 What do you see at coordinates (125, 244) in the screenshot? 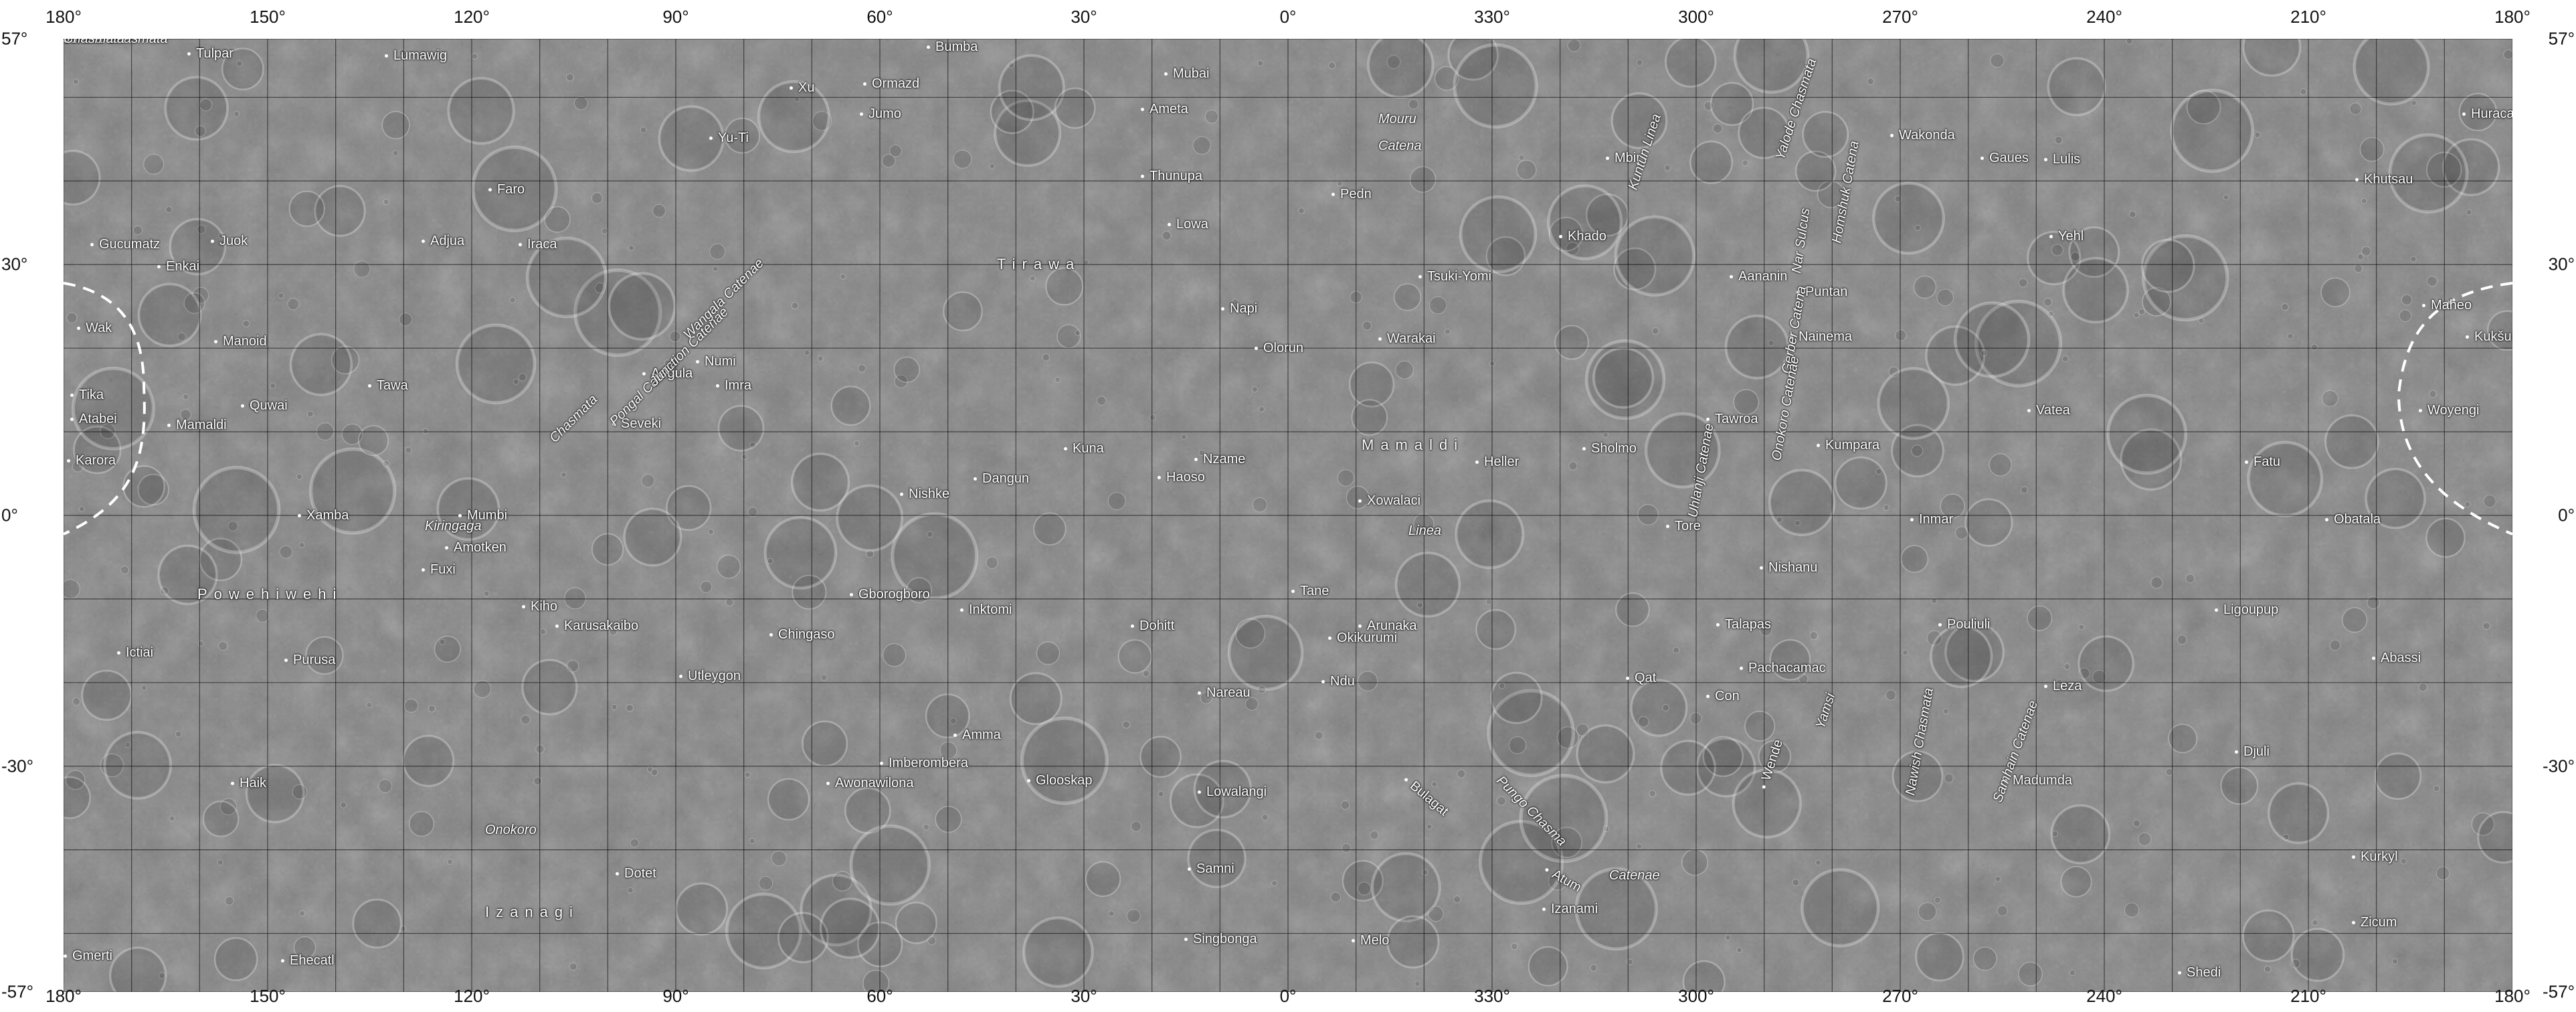
I see `feature-label-crater: Gucumatz` at bounding box center [125, 244].